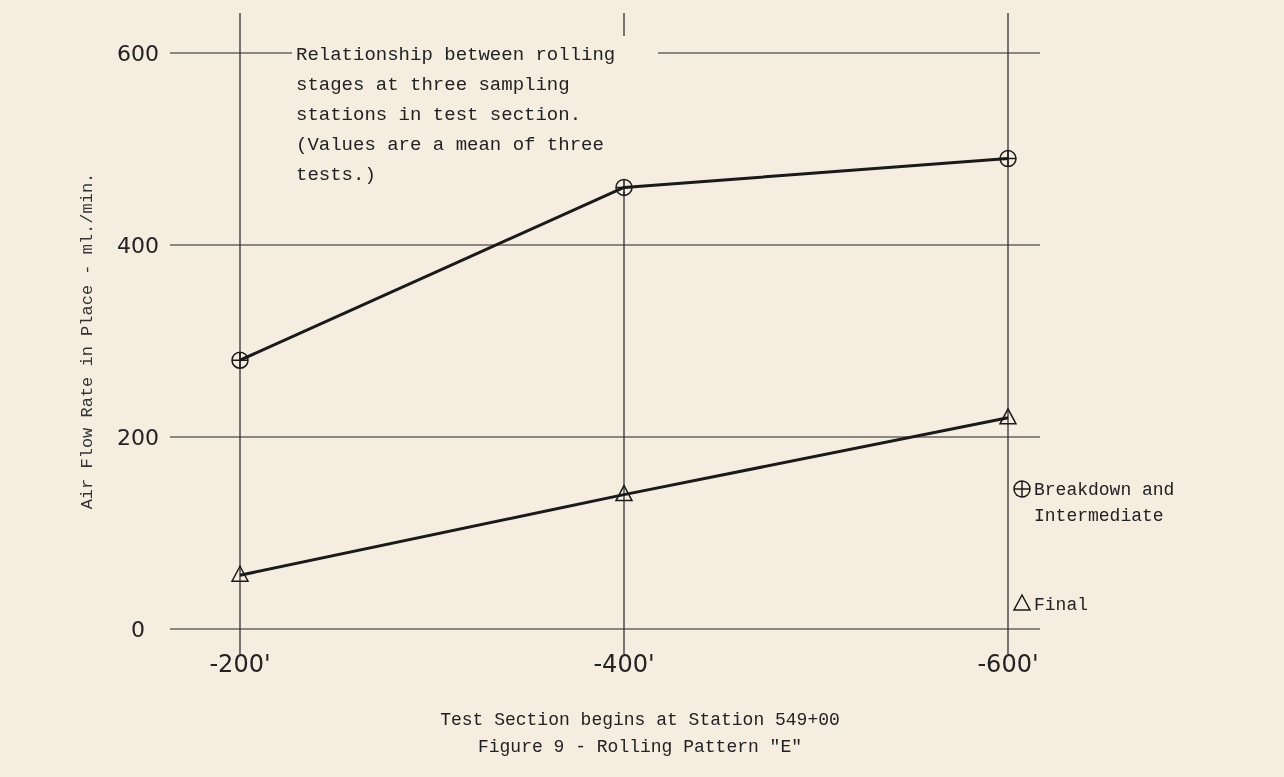  I want to click on annotation: Relationship between rolling stages at three sampling stations in test section. (Values are a mean of three tests.), so click(456, 115).